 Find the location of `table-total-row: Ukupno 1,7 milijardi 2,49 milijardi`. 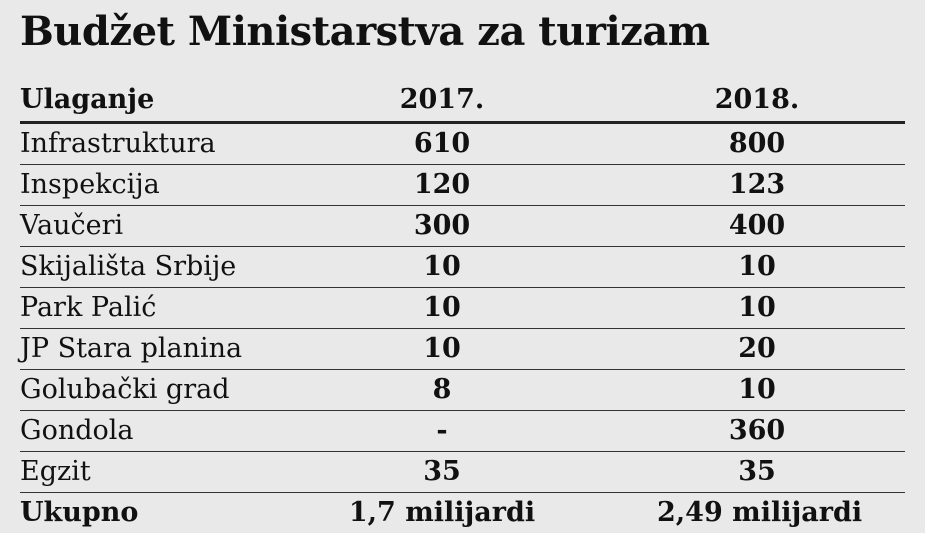

table-total-row: Ukupno 1,7 milijardi 2,49 milijardi is located at coordinates (462, 513).